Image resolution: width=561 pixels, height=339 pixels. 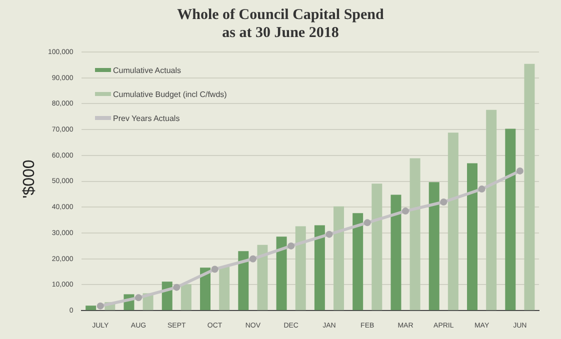 I want to click on legend-label: Prev Years Actuals, so click(x=146, y=118).